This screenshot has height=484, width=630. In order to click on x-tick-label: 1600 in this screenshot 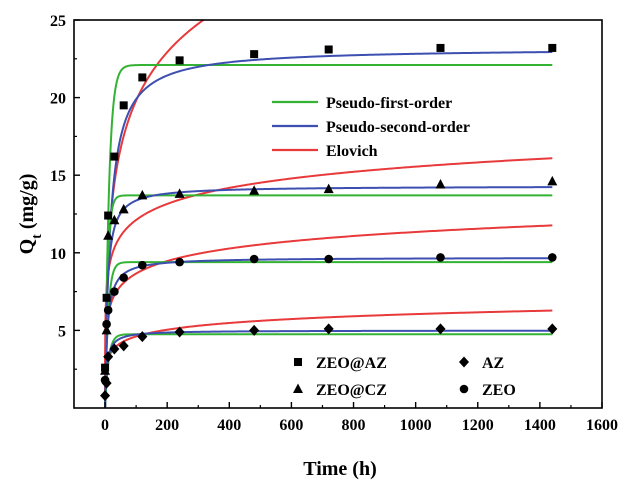, I will do `click(602, 425)`.